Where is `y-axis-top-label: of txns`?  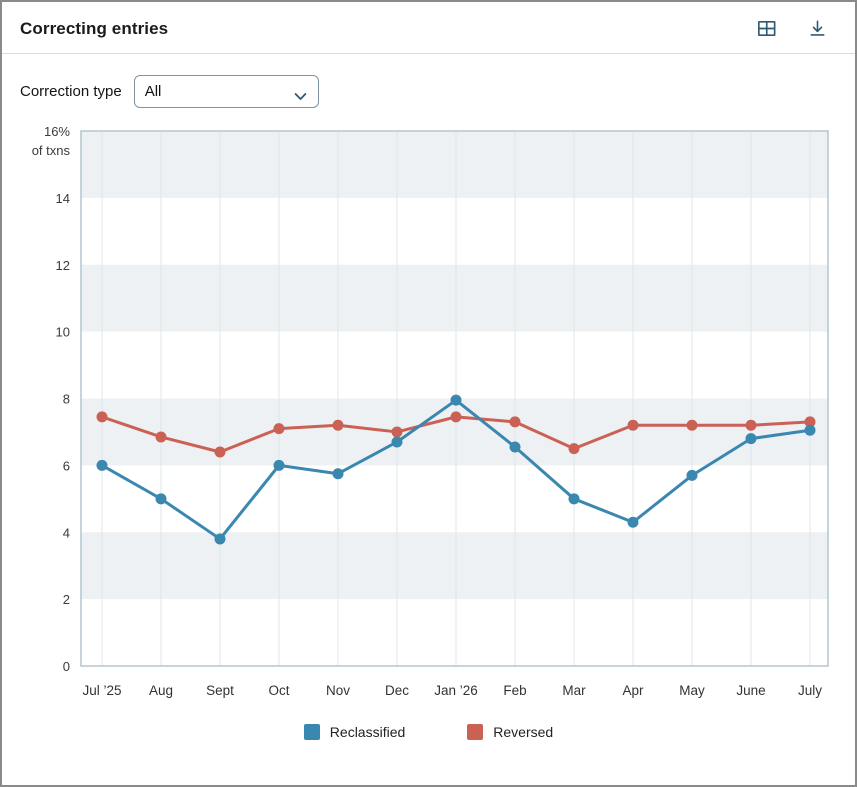
y-axis-top-label: of txns is located at coordinates (51, 150).